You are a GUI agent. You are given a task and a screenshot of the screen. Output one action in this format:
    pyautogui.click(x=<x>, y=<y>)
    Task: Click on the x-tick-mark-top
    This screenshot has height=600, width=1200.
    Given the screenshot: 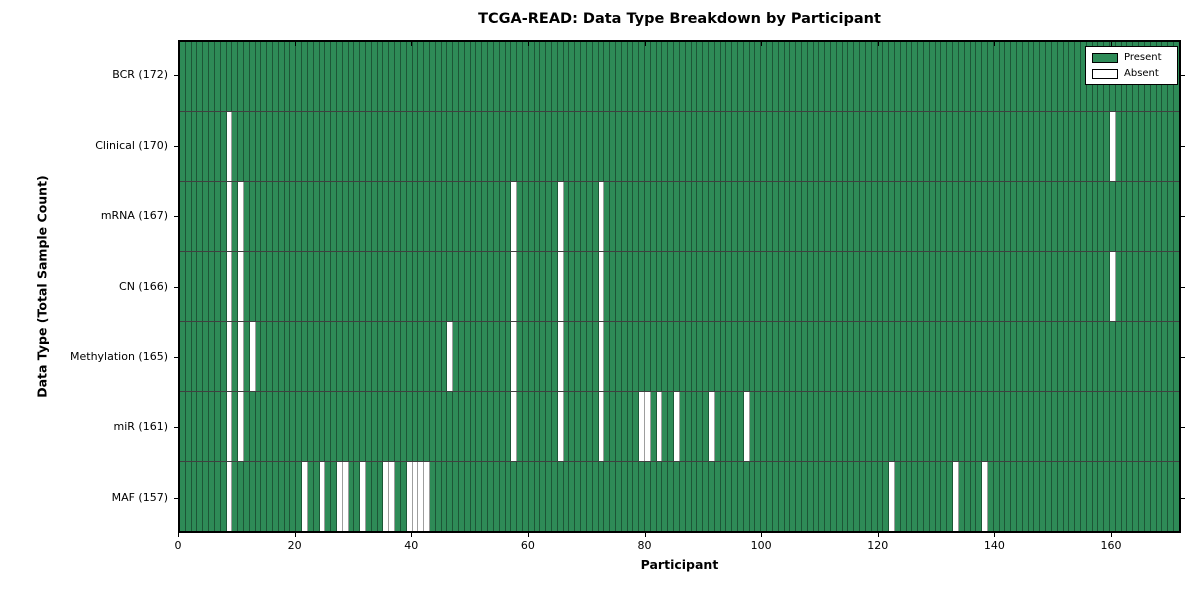 What is the action you would take?
    pyautogui.click(x=762, y=44)
    